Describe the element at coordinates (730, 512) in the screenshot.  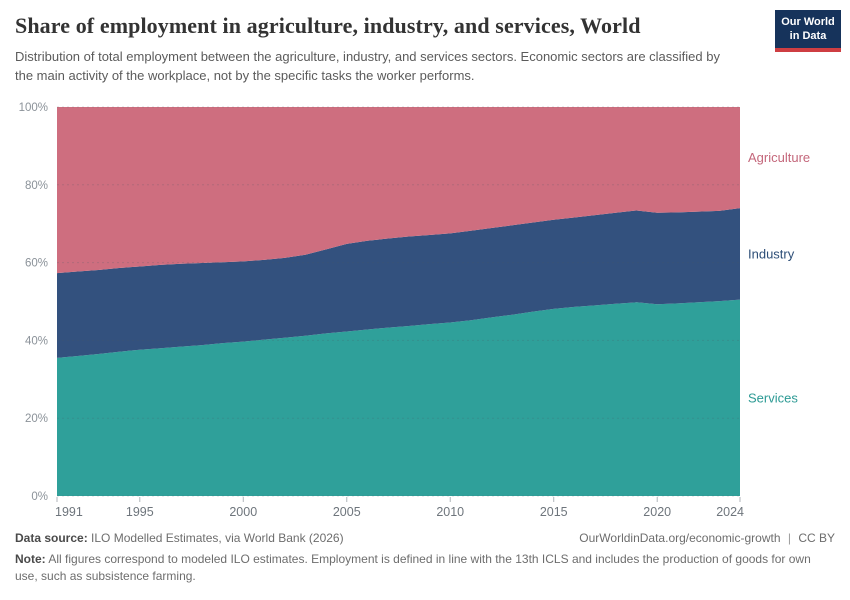
I see `x-tick-label-2024: 2024` at that location.